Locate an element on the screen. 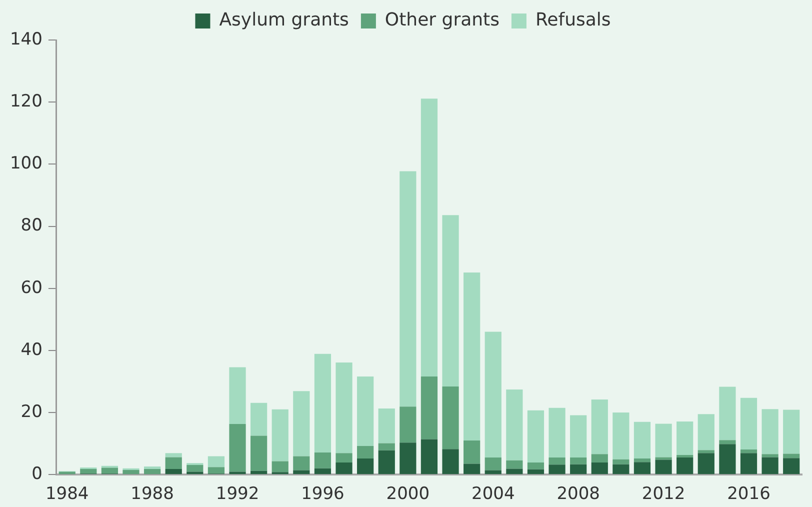  y-tick-label: 100 is located at coordinates (26, 164).